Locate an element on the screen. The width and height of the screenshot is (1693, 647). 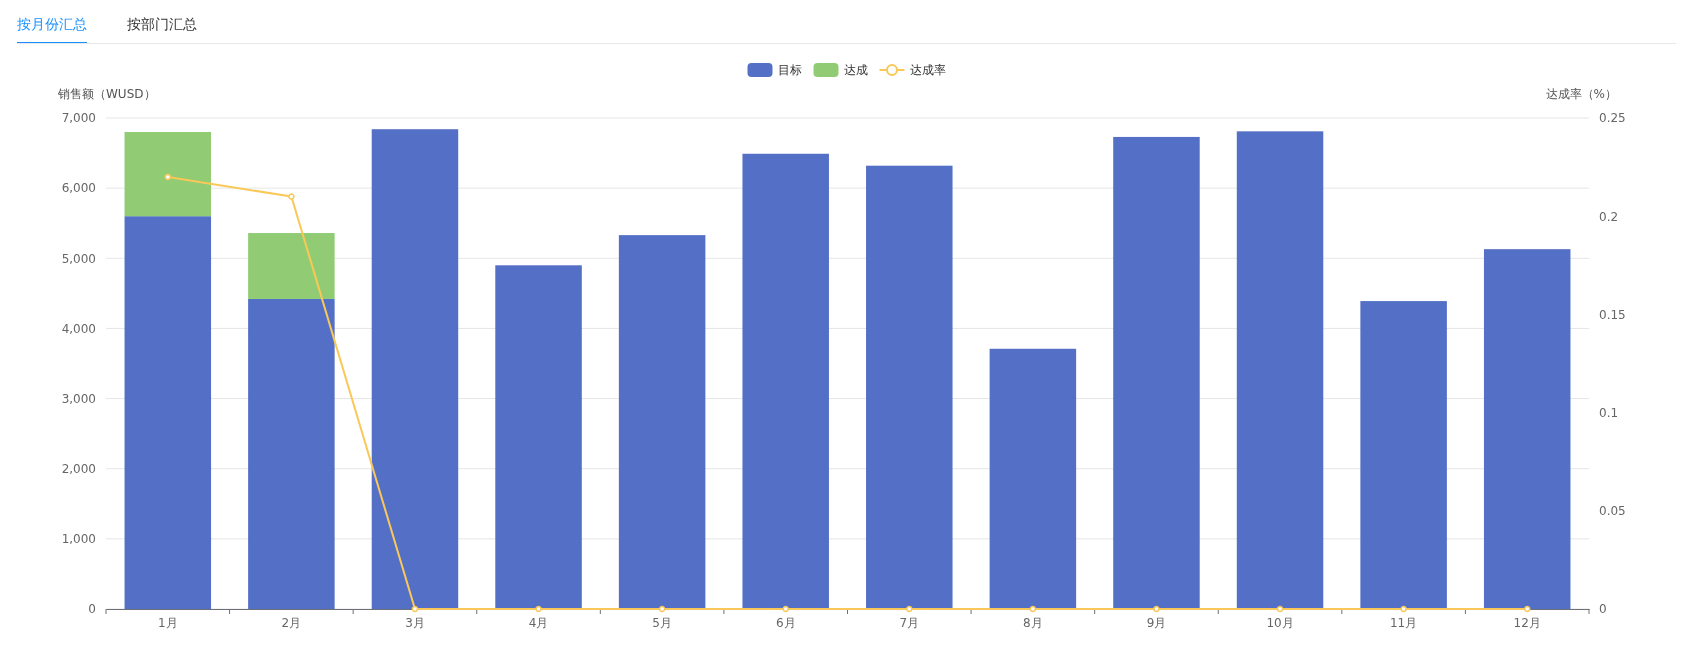
y2-tick-label: 0.05 is located at coordinates (1612, 511).